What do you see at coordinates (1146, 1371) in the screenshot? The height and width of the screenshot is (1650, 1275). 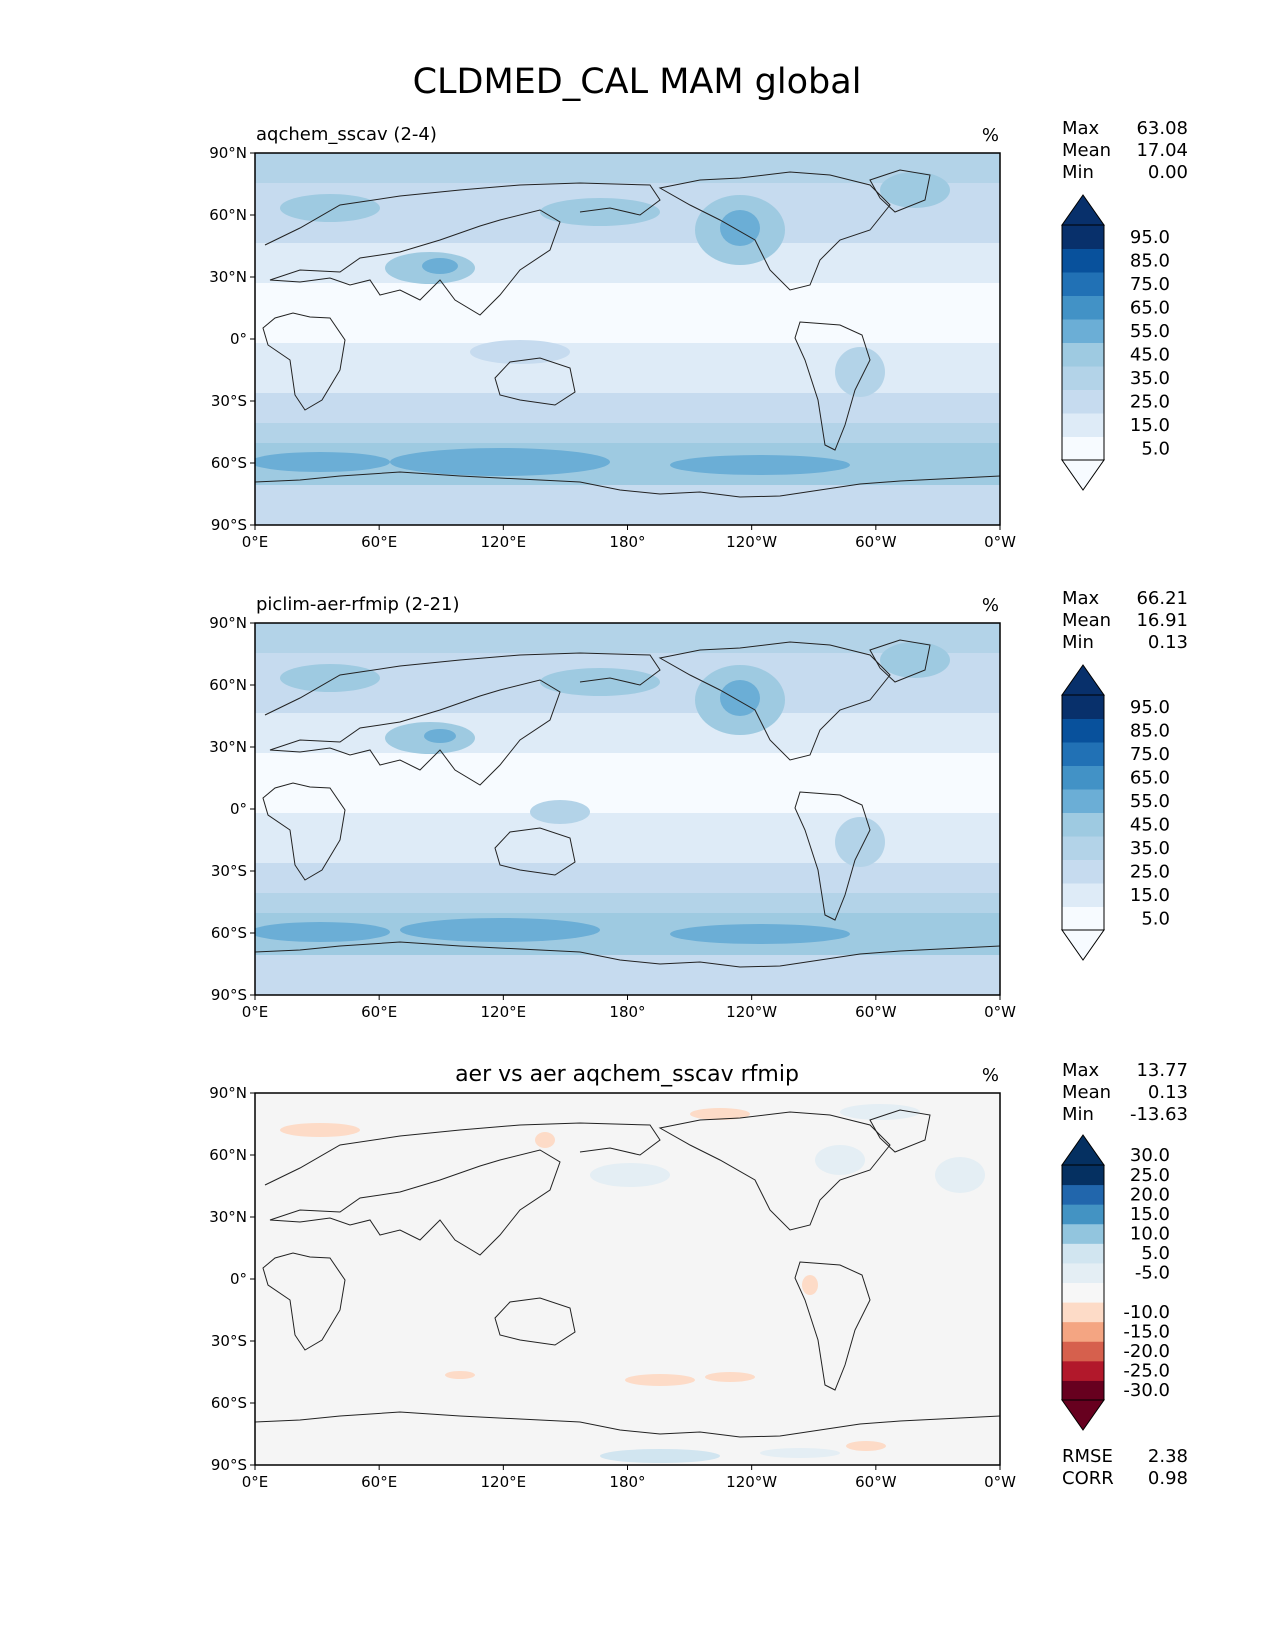 I see `colorbar-tick-label: -25.0` at bounding box center [1146, 1371].